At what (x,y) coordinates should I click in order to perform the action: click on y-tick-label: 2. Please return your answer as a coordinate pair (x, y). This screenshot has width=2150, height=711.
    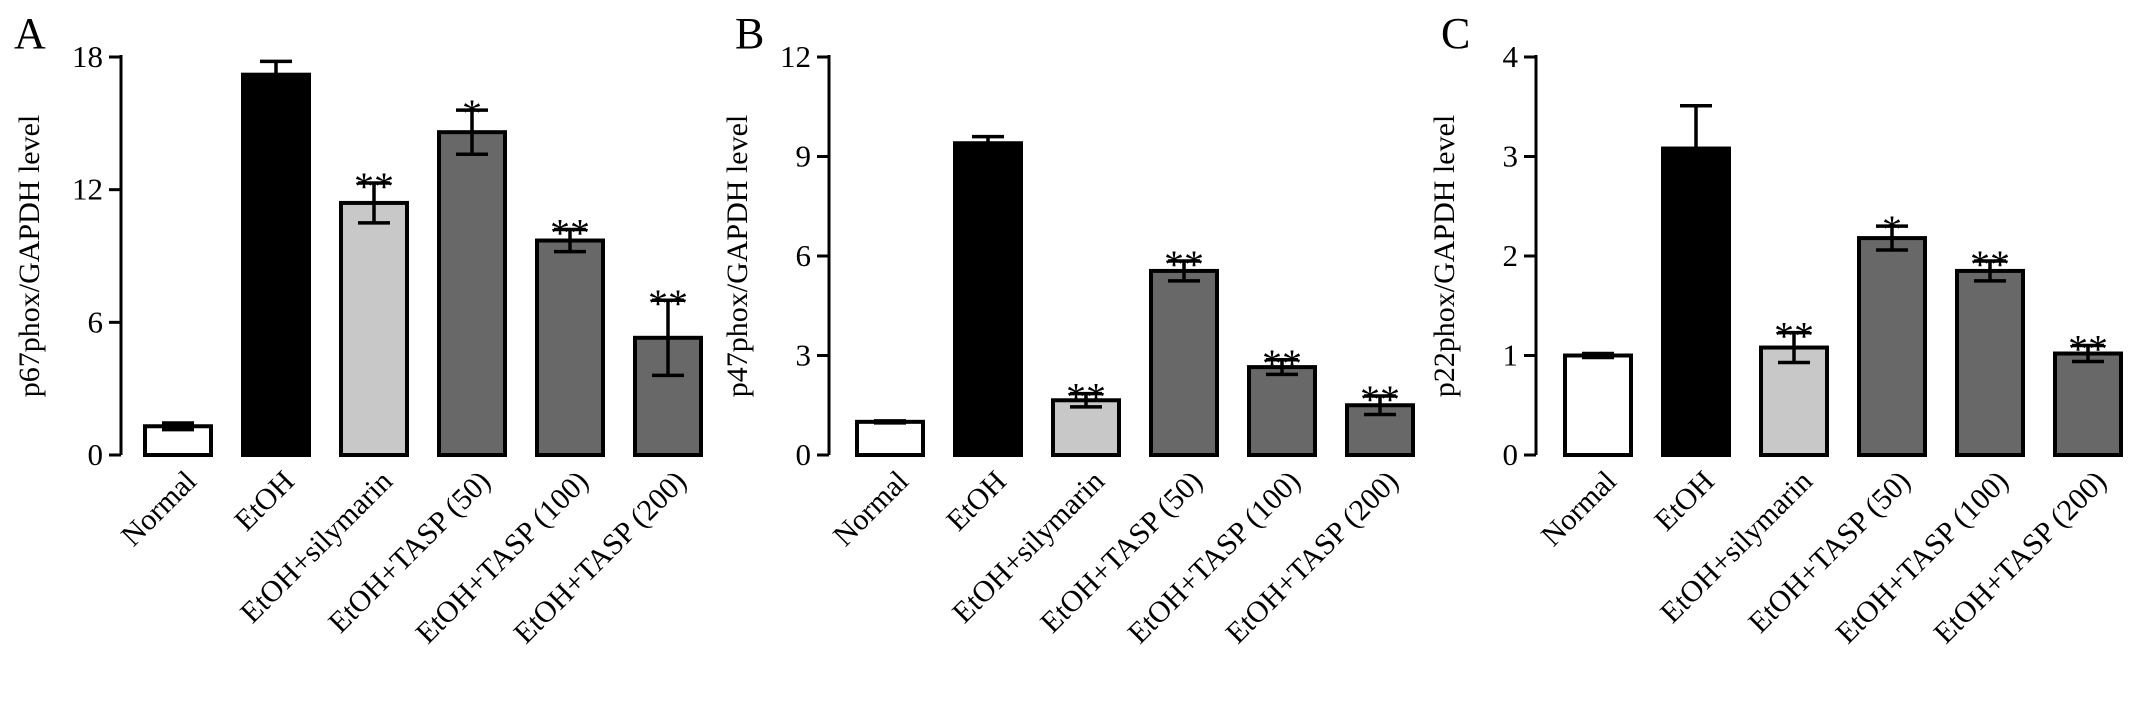
    Looking at the image, I should click on (1511, 255).